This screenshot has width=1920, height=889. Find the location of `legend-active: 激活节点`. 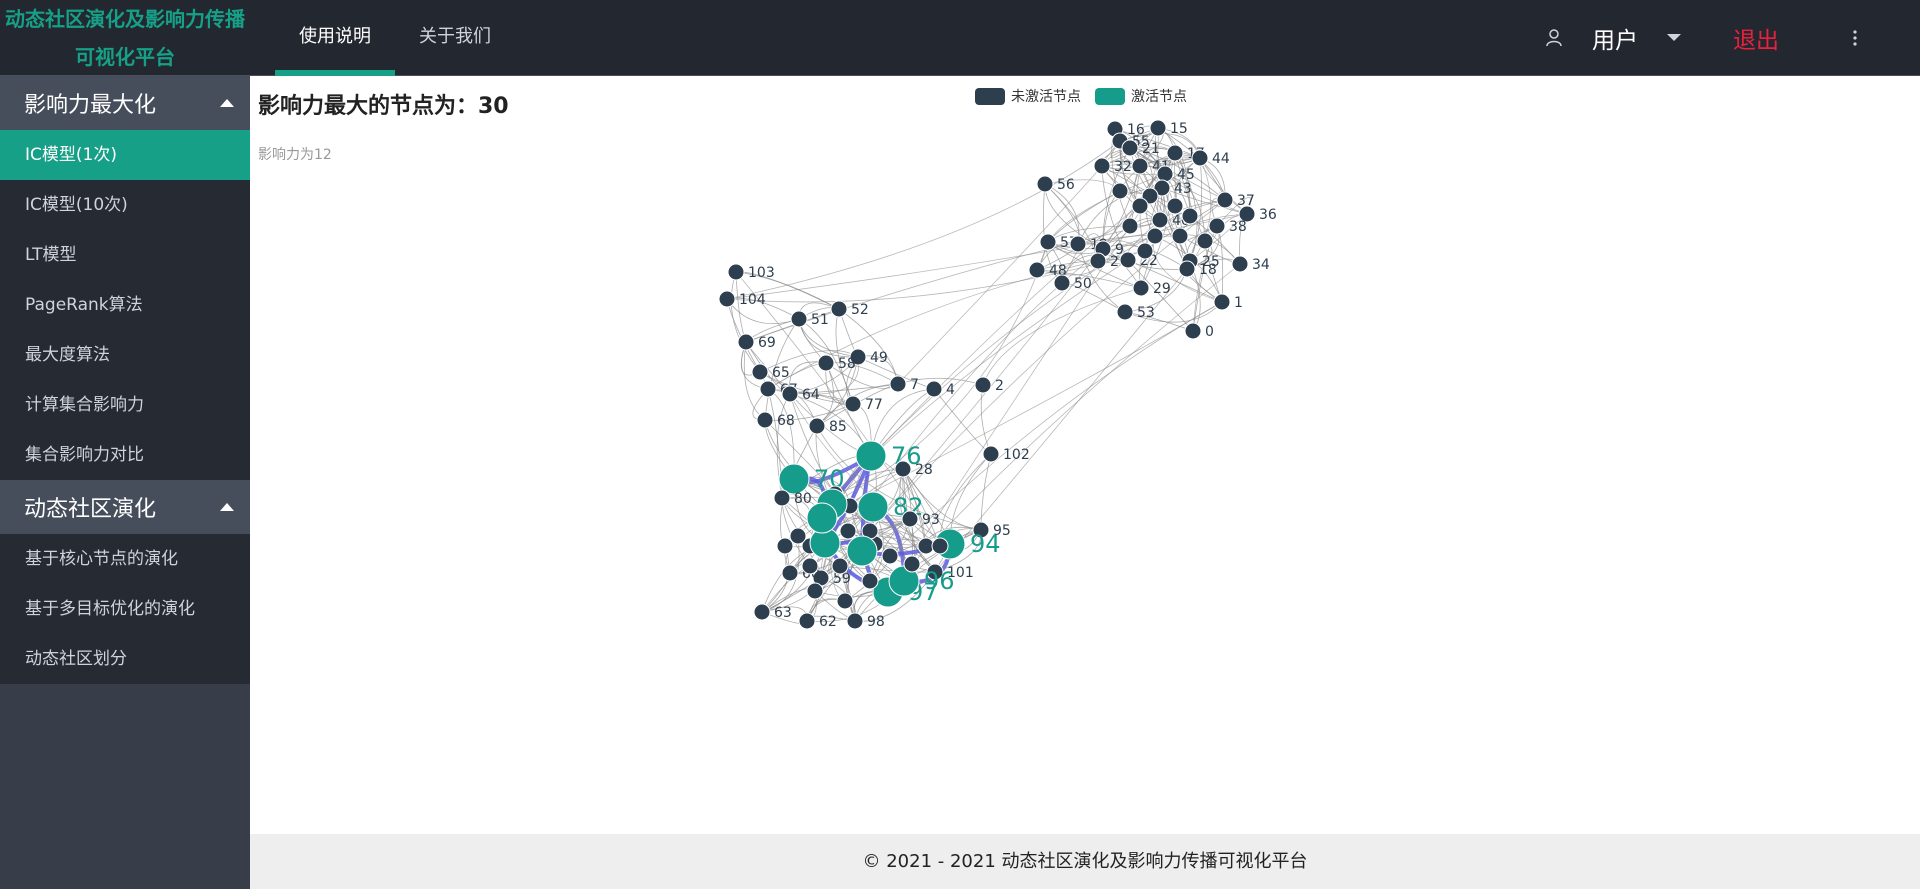

legend-active: 激活节点 is located at coordinates (1141, 96).